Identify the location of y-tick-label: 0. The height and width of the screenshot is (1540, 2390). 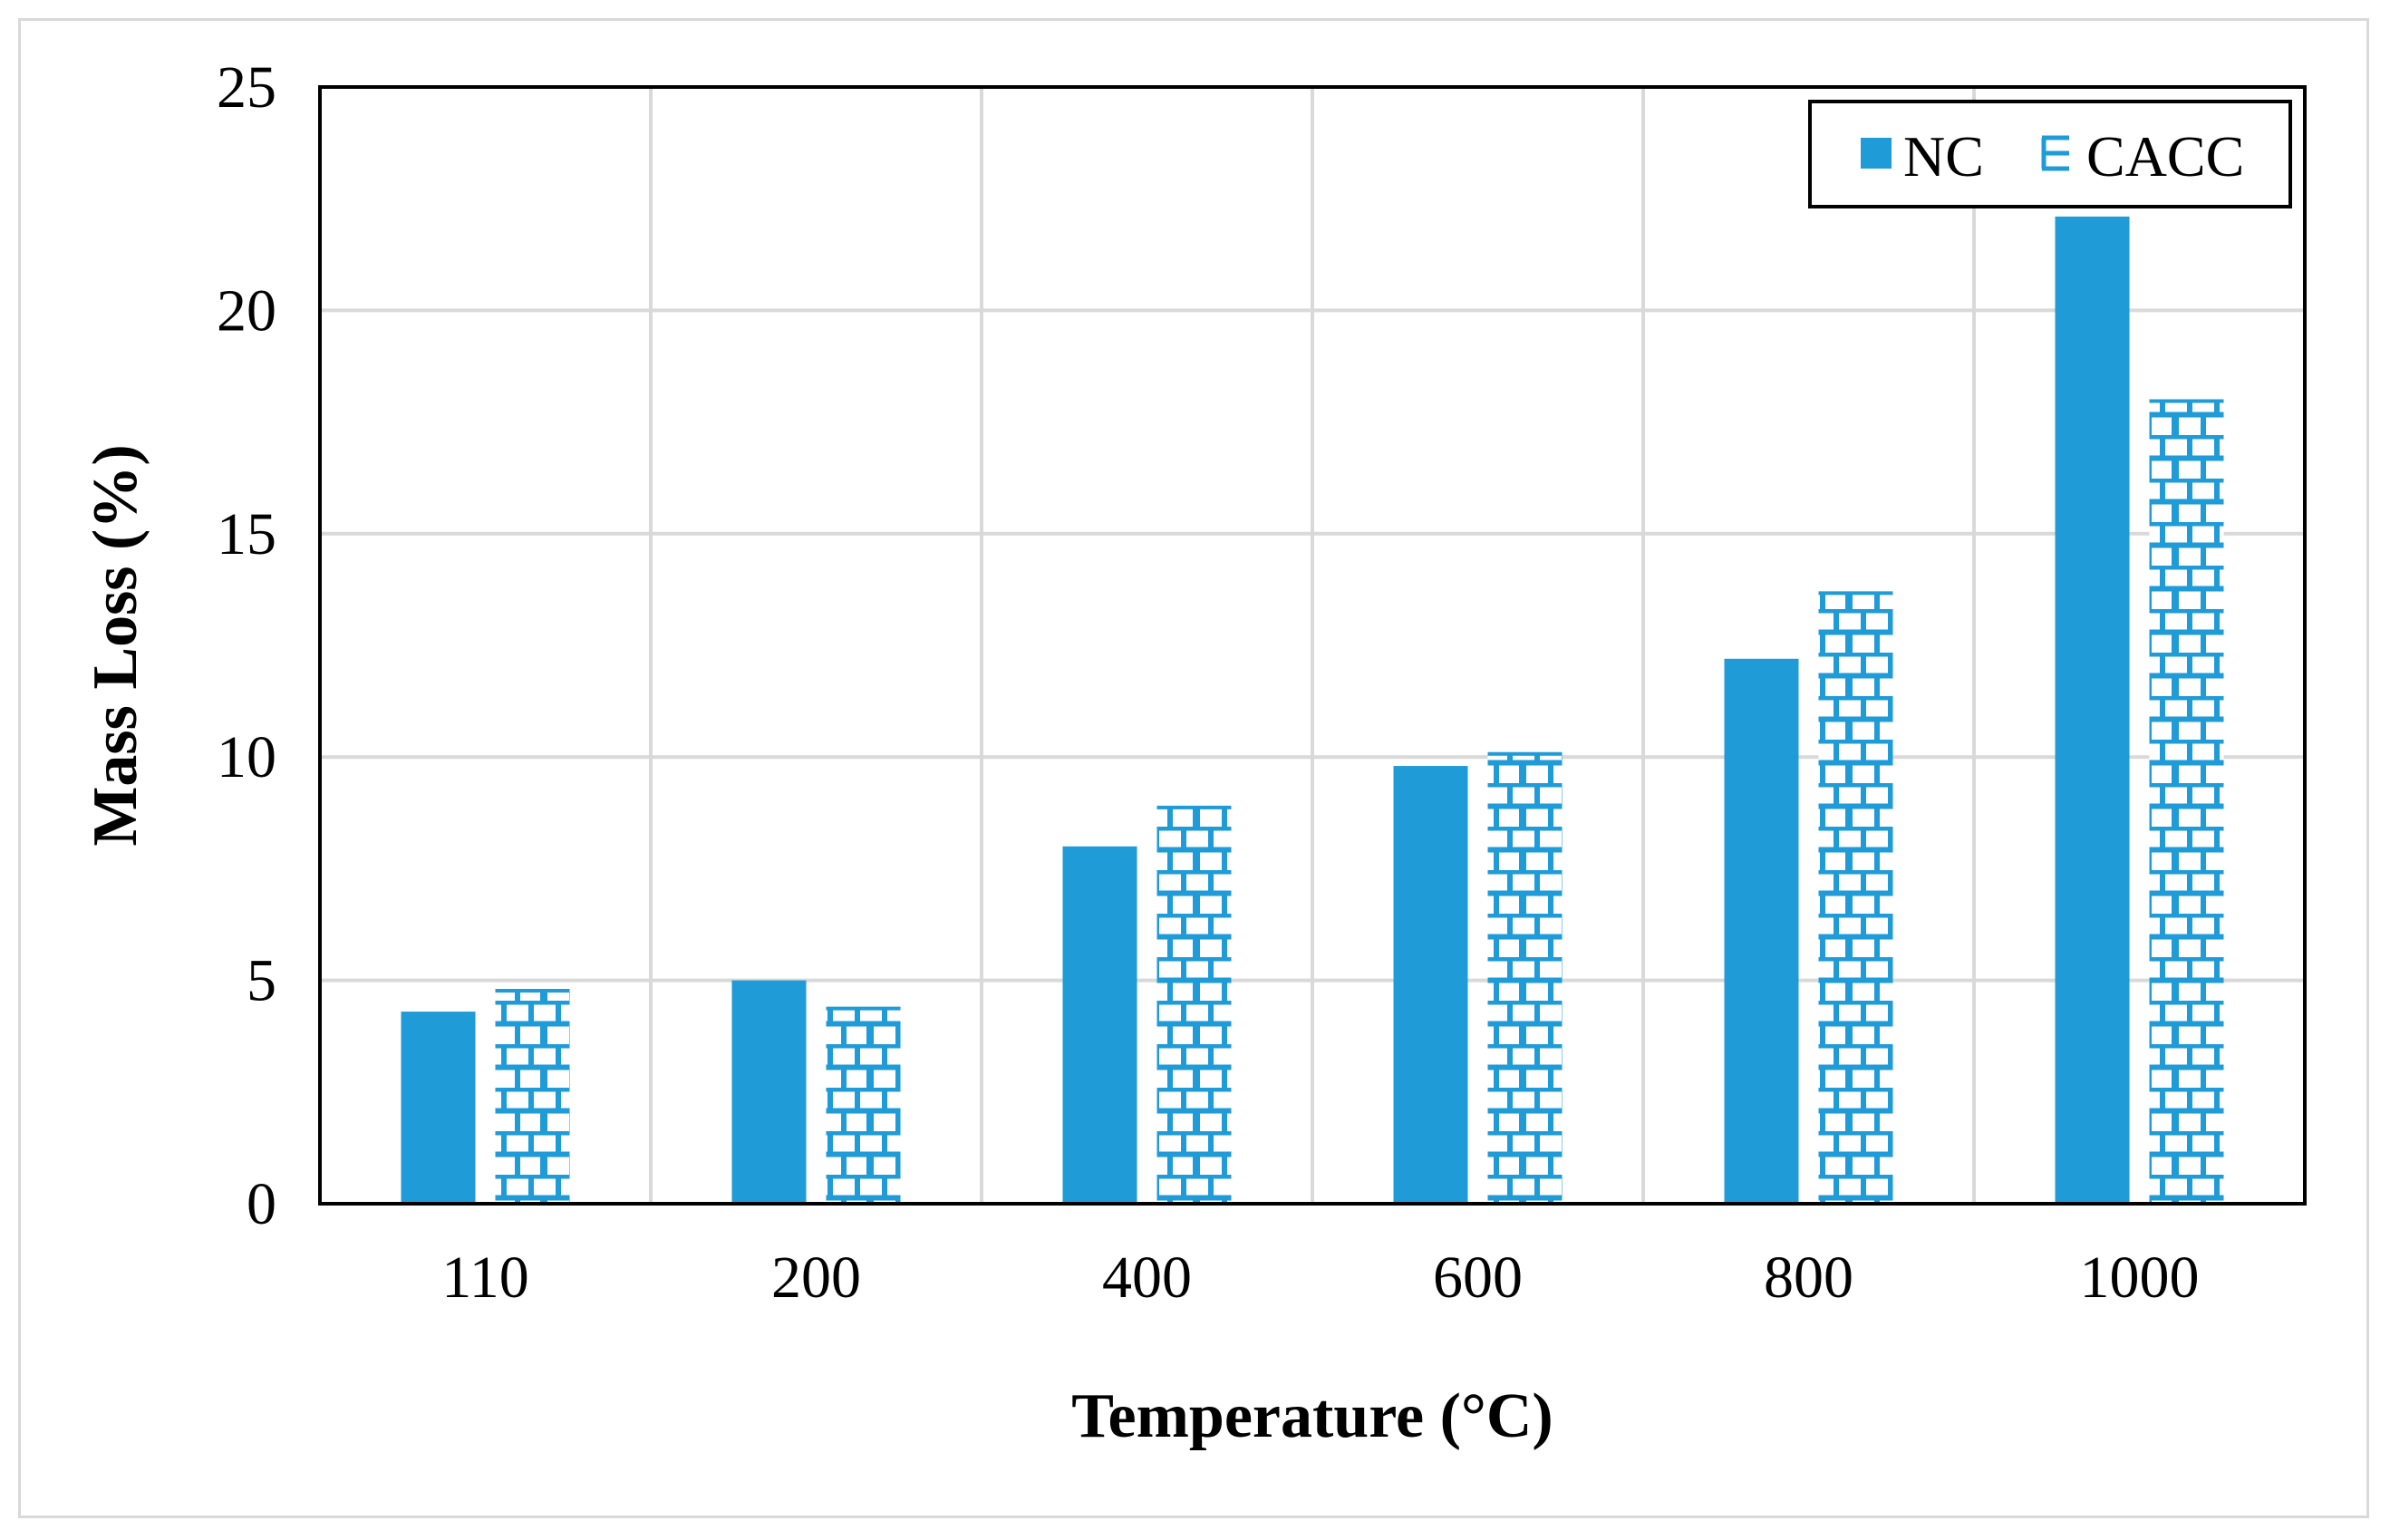
(261, 1204).